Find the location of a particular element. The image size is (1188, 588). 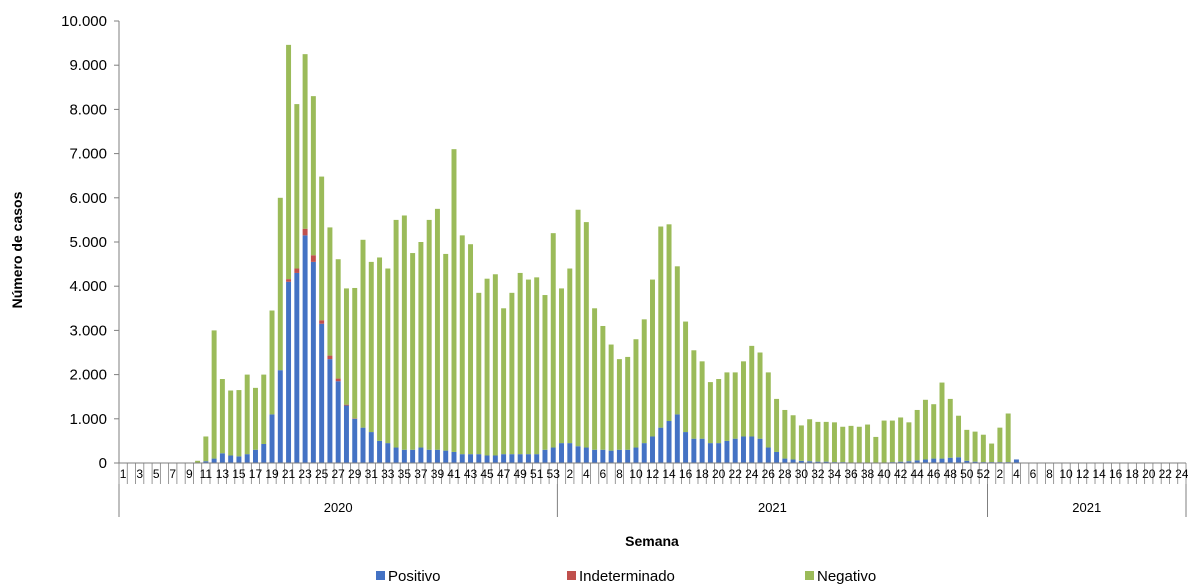

x-tick-label: 12 is located at coordinates (653, 474).